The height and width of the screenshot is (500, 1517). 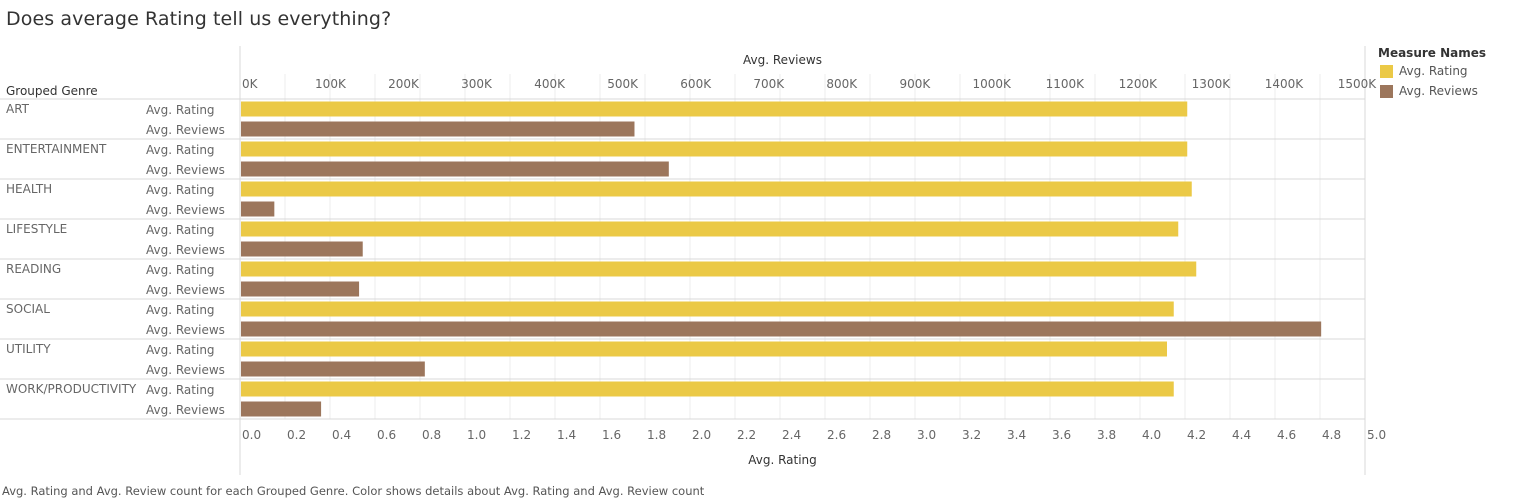 What do you see at coordinates (477, 84) in the screenshot?
I see `top-axis-tick-label: 300K` at bounding box center [477, 84].